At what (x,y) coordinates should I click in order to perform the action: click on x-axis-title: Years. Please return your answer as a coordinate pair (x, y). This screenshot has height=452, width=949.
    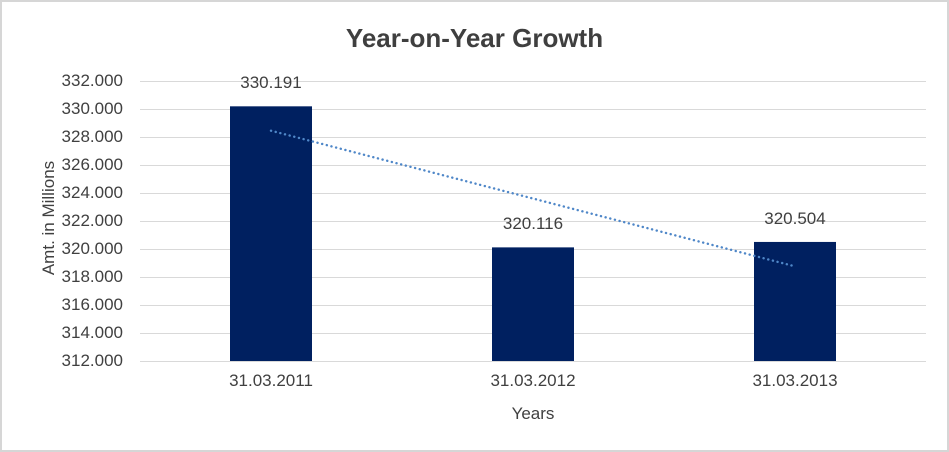
    Looking at the image, I should click on (533, 413).